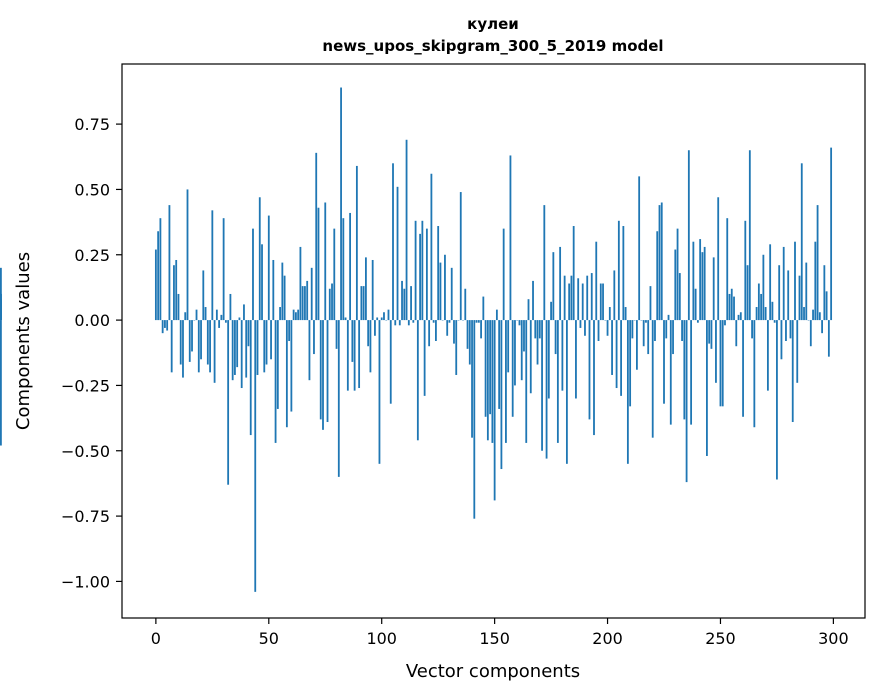 The image size is (880, 696). What do you see at coordinates (92, 320) in the screenshot?
I see `y-tick-label: 0.00` at bounding box center [92, 320].